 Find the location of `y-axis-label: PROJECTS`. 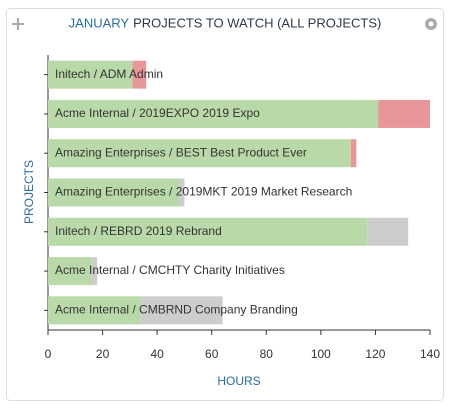

y-axis-label: PROJECTS is located at coordinates (29, 192).